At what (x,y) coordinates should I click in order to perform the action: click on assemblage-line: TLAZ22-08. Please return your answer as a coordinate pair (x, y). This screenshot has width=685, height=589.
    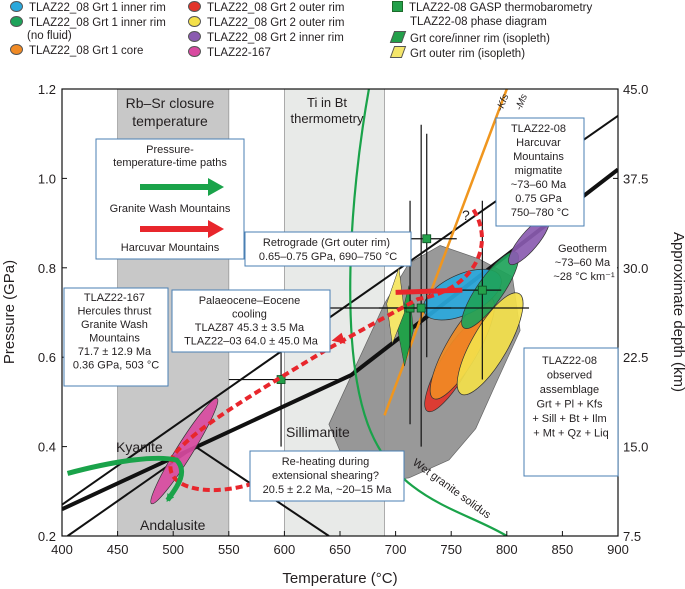
    Looking at the image, I should click on (569, 361).